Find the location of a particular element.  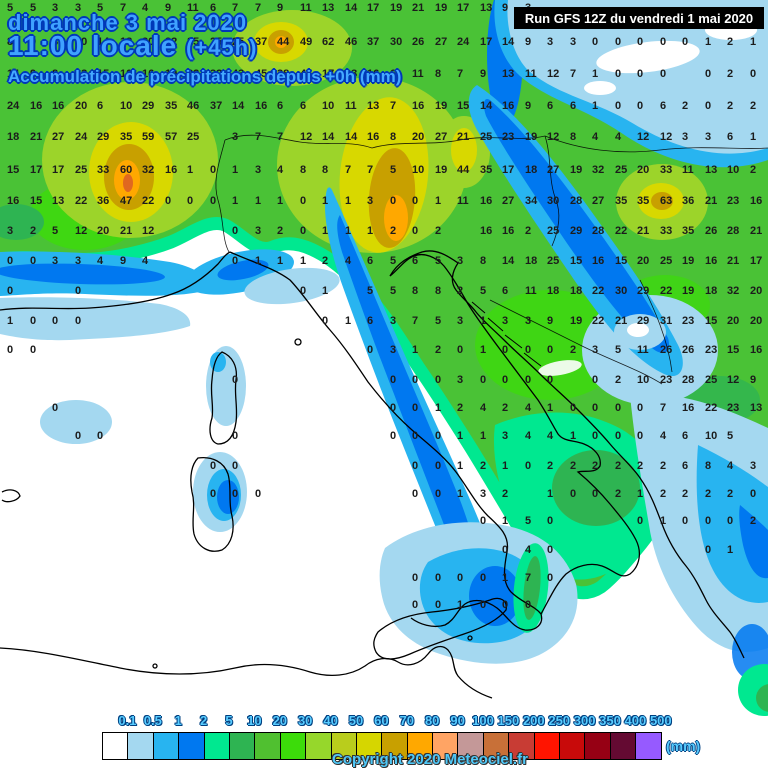

forecast-offset: (+45h) is located at coordinates (222, 47).